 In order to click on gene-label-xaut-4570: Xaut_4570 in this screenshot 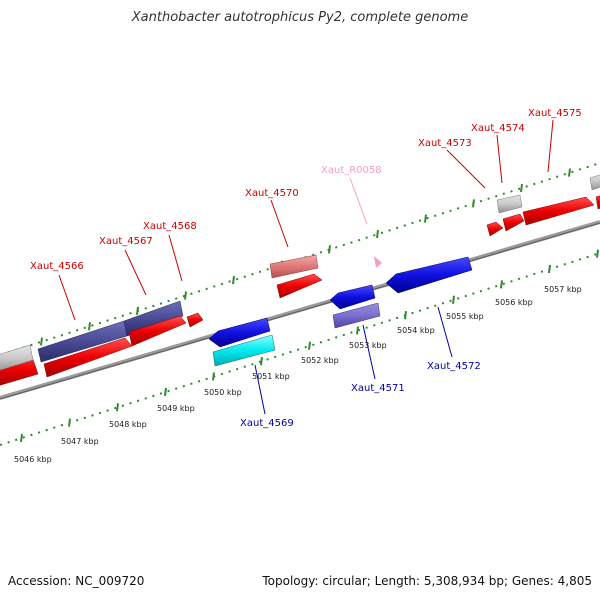, I will do `click(272, 193)`.